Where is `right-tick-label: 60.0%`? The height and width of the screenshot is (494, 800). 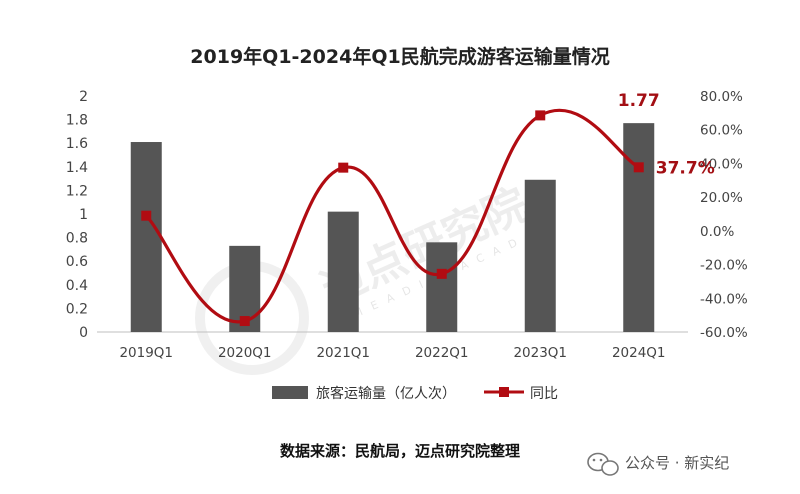 right-tick-label: 60.0% is located at coordinates (721, 131).